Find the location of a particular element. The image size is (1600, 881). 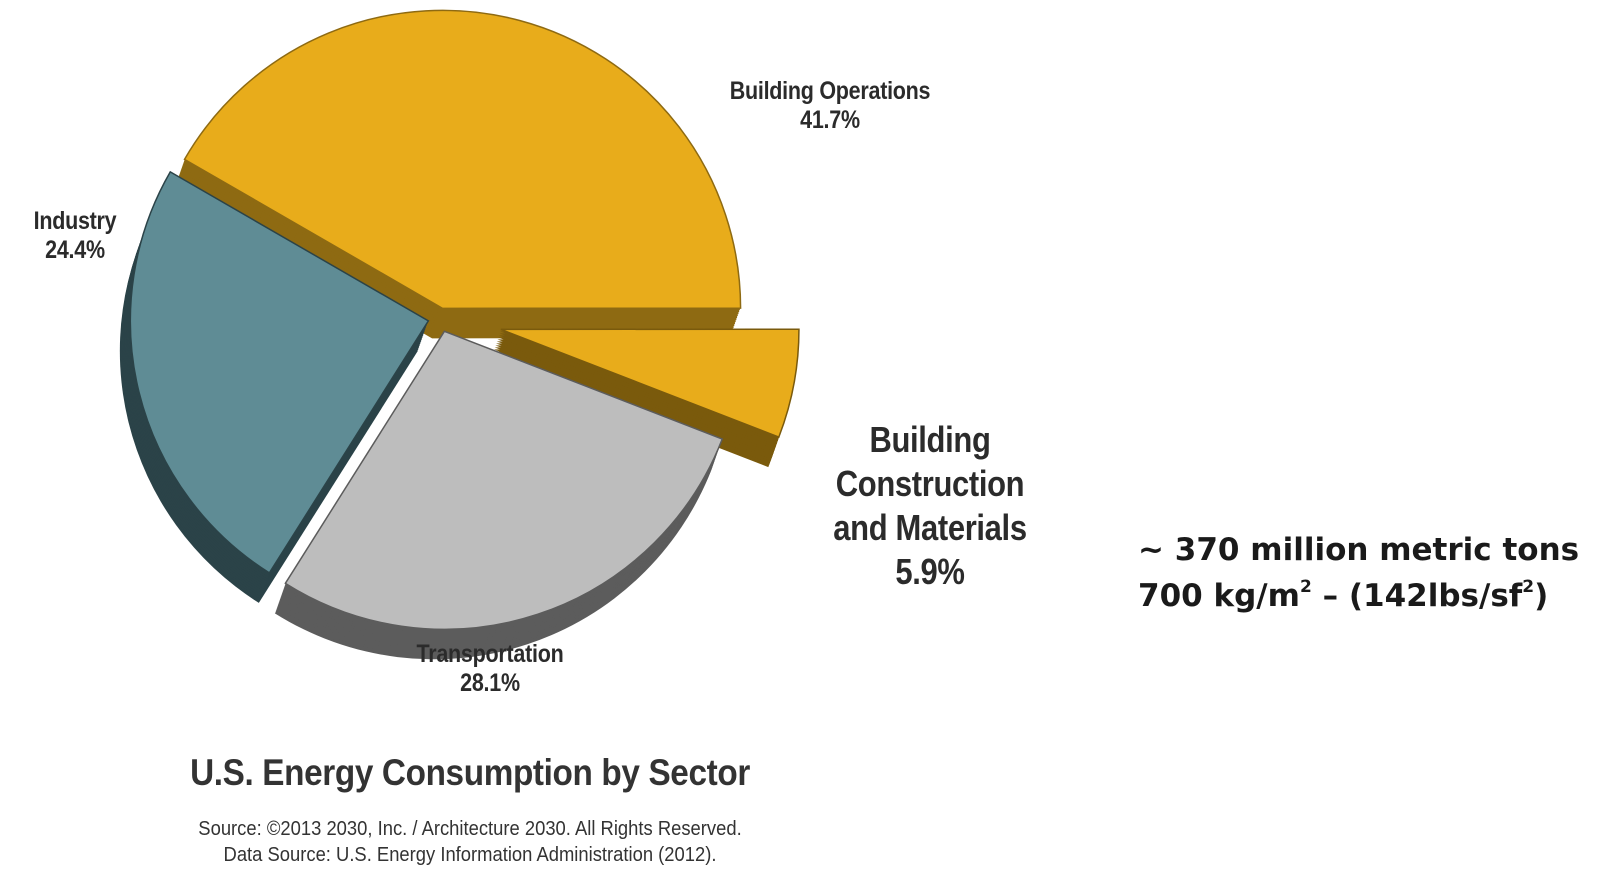

slice-industry is located at coordinates (279, 372).